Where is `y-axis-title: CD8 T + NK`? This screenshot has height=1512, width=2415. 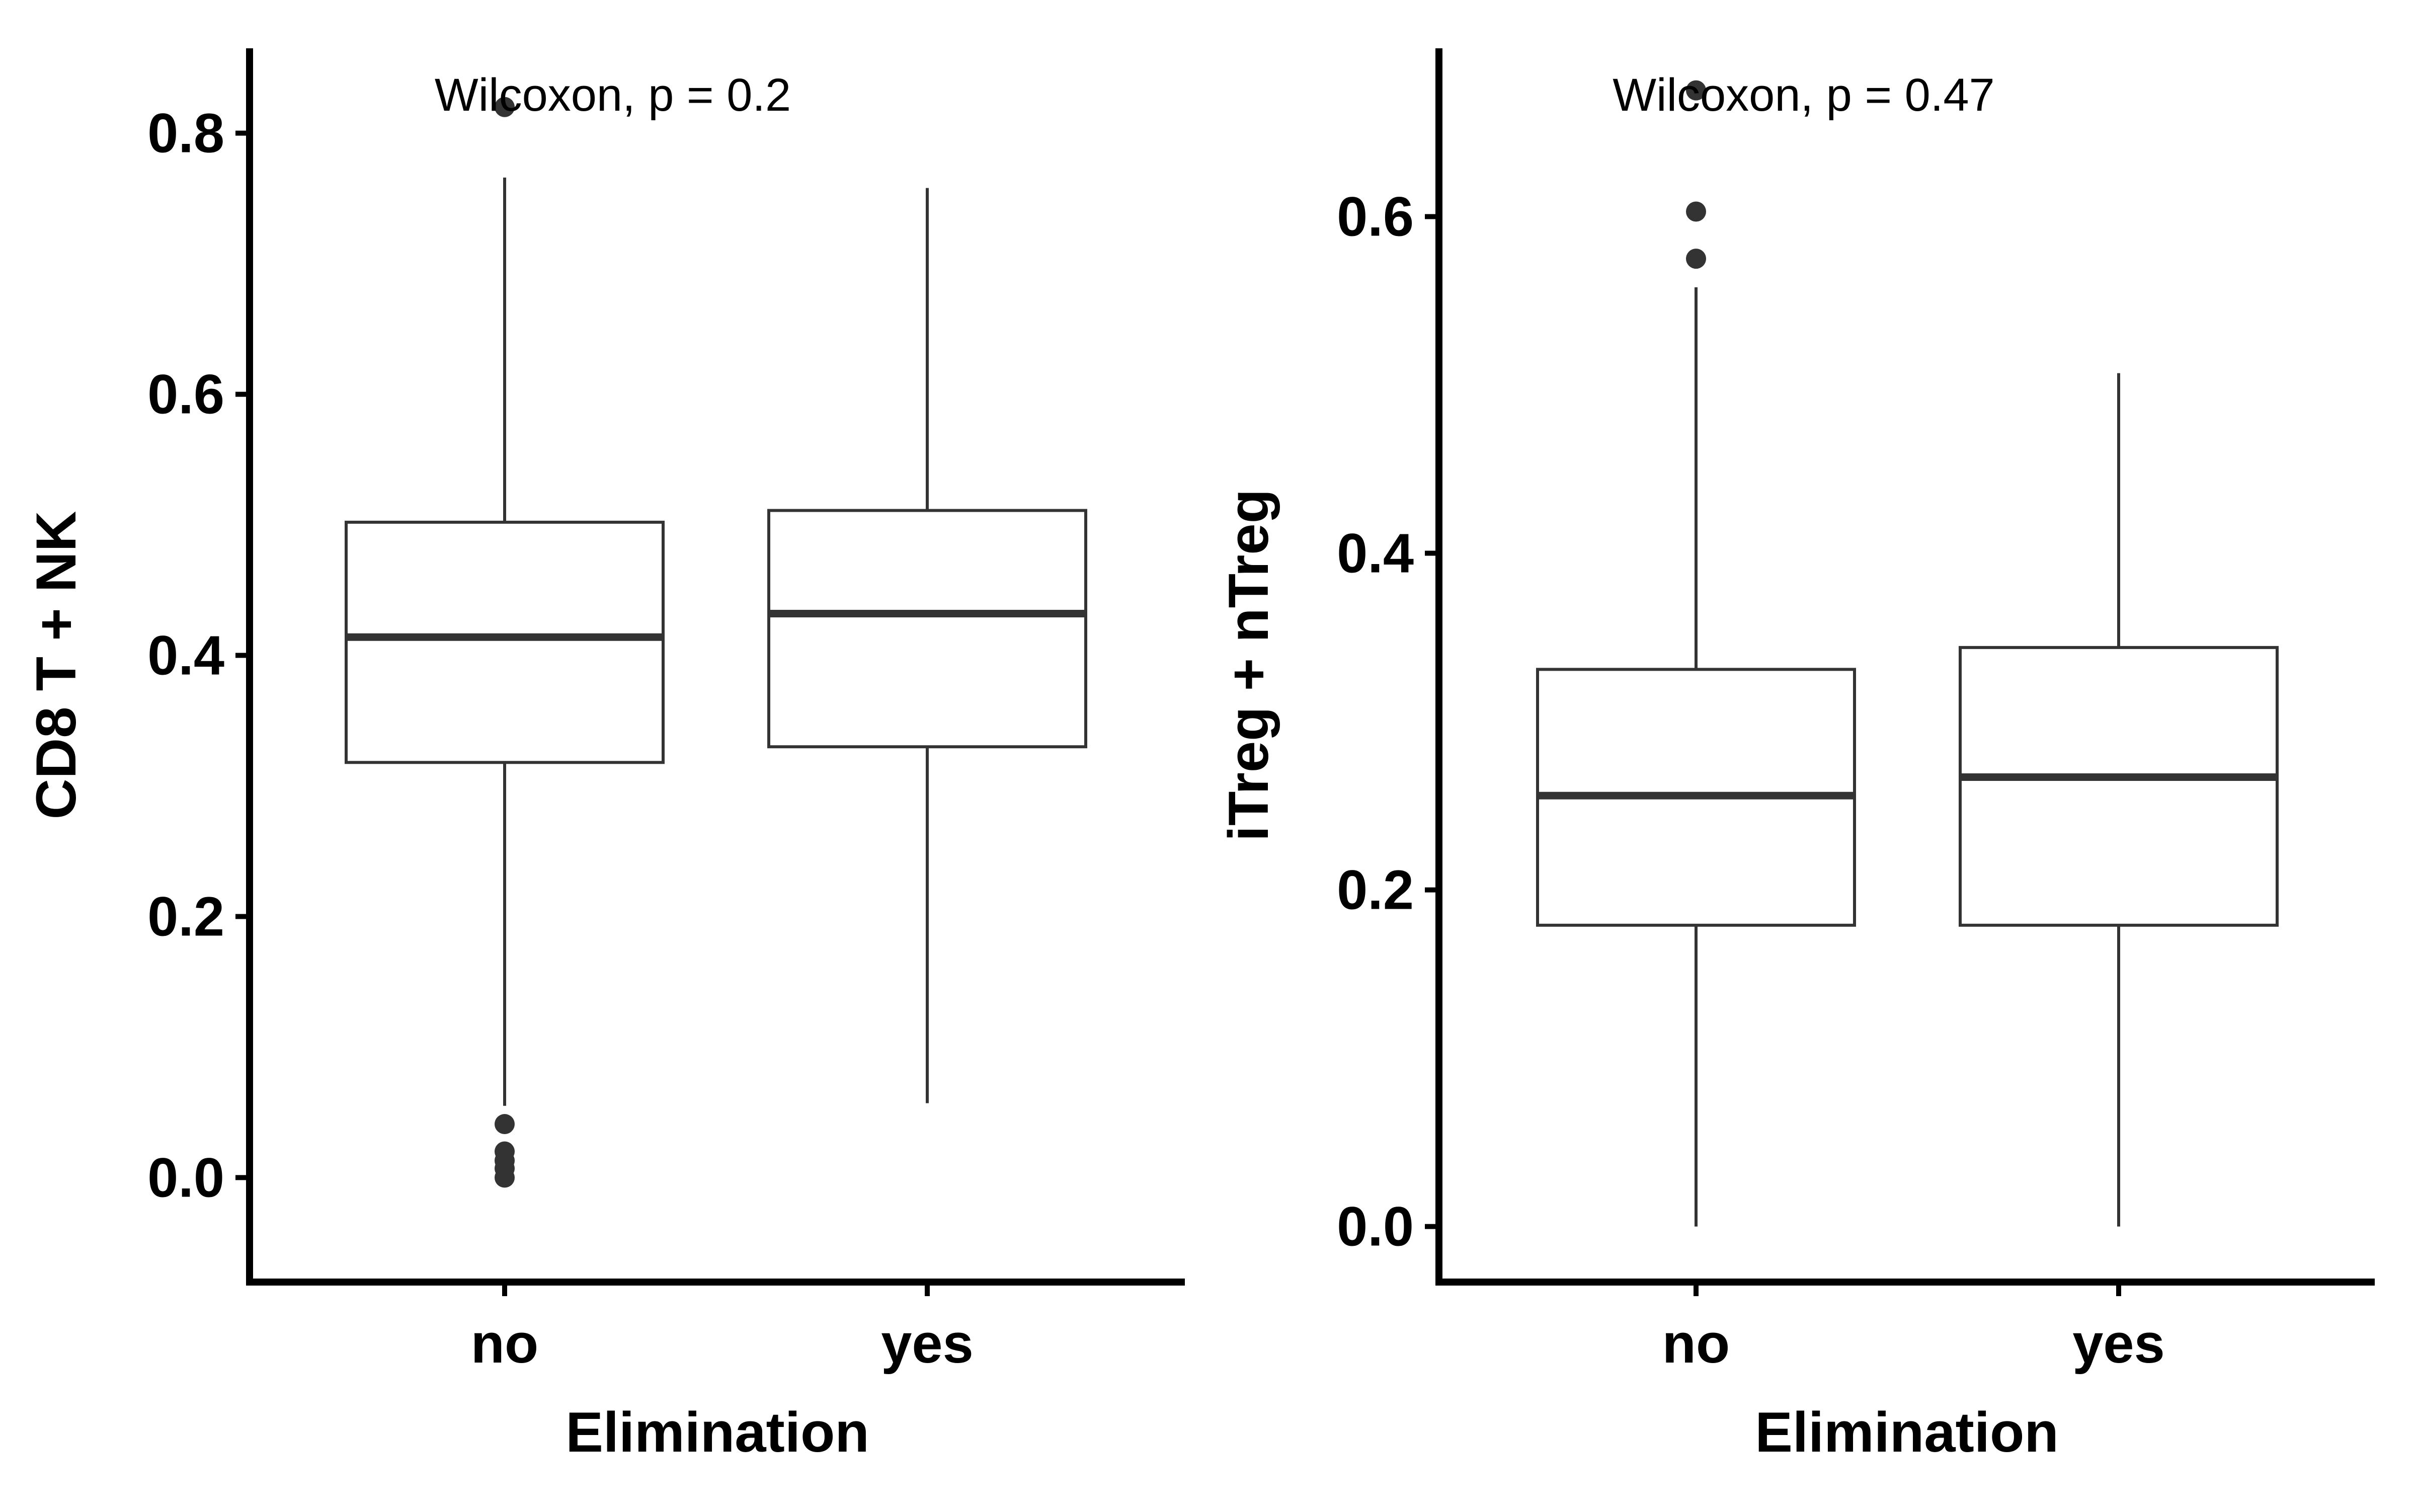
y-axis-title: CD8 T + NK is located at coordinates (56, 665).